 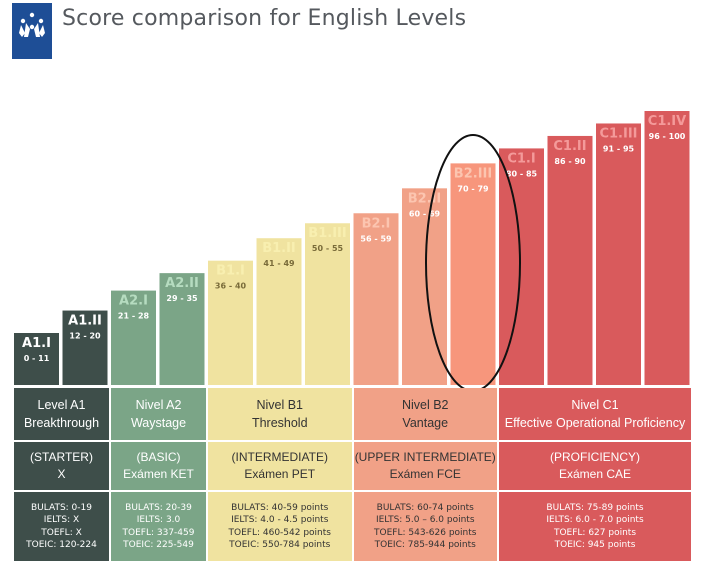 What do you see at coordinates (279, 248) in the screenshot?
I see `bar-level-label: B1.II` at bounding box center [279, 248].